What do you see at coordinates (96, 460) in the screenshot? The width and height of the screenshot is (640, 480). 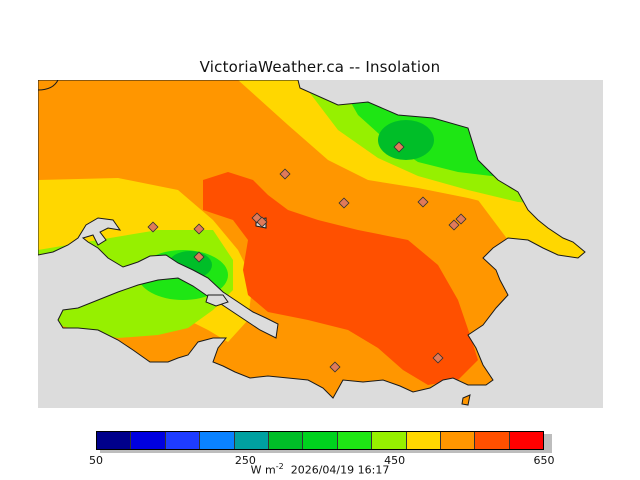 I see `colorbar-tick-label: 50` at bounding box center [96, 460].